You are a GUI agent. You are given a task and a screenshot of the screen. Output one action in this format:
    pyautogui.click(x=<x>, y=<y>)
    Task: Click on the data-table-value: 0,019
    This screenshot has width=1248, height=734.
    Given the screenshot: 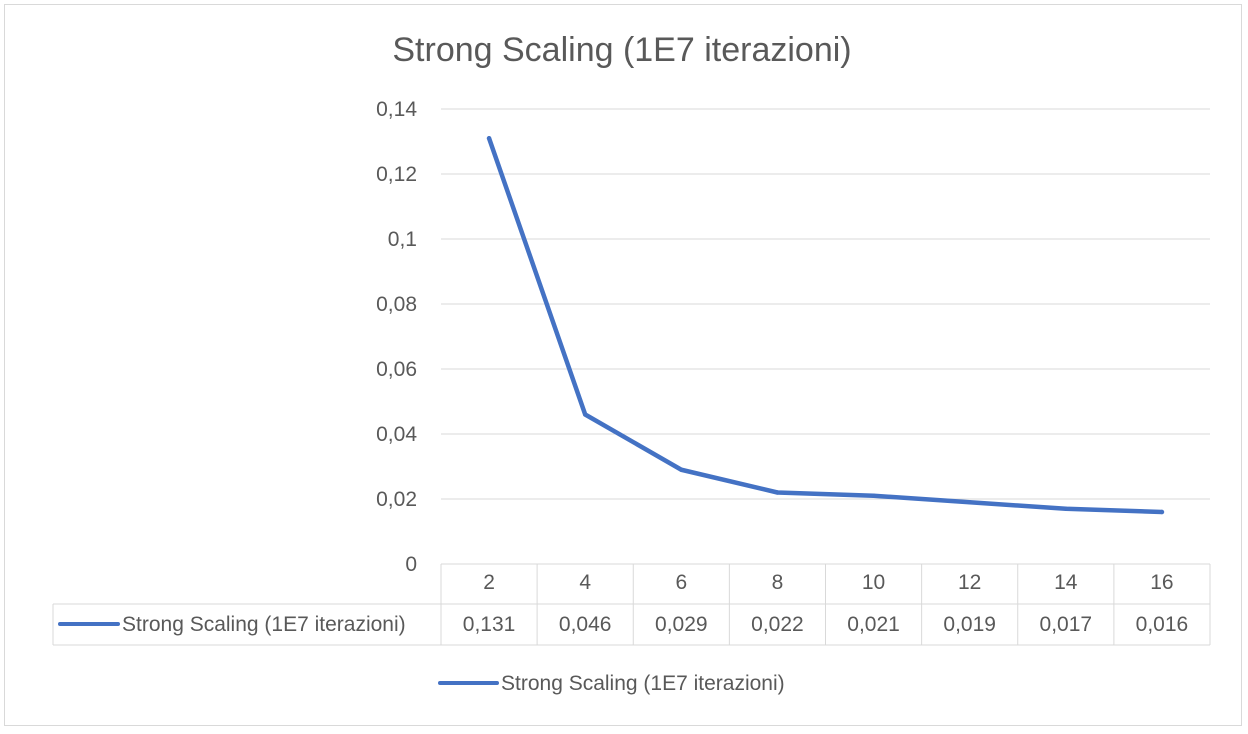 What is the action you would take?
    pyautogui.click(x=969, y=624)
    